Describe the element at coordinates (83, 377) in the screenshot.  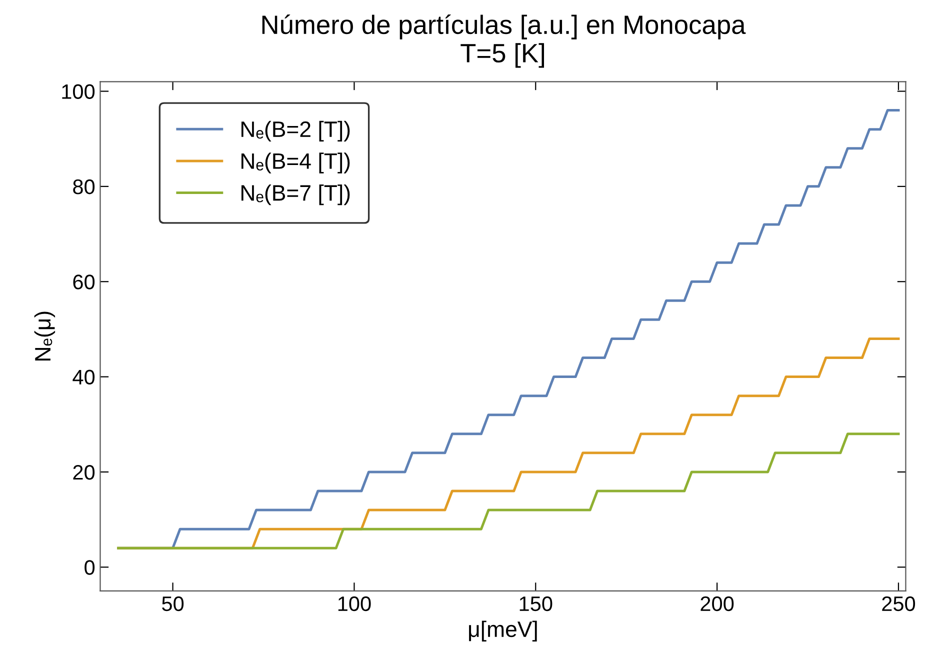
I see `y-tick-label: 40` at that location.